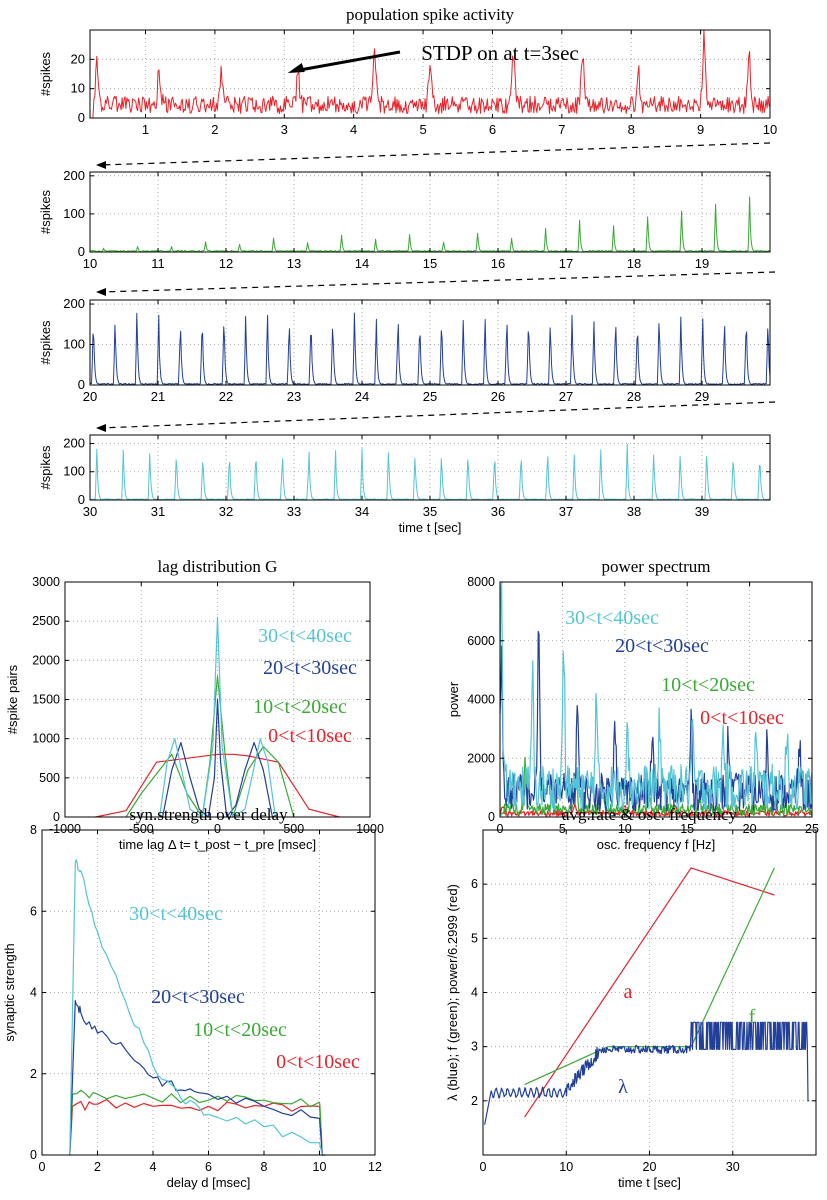  Describe the element at coordinates (46, 739) in the screenshot. I see `y-tick-label: 1000` at that location.